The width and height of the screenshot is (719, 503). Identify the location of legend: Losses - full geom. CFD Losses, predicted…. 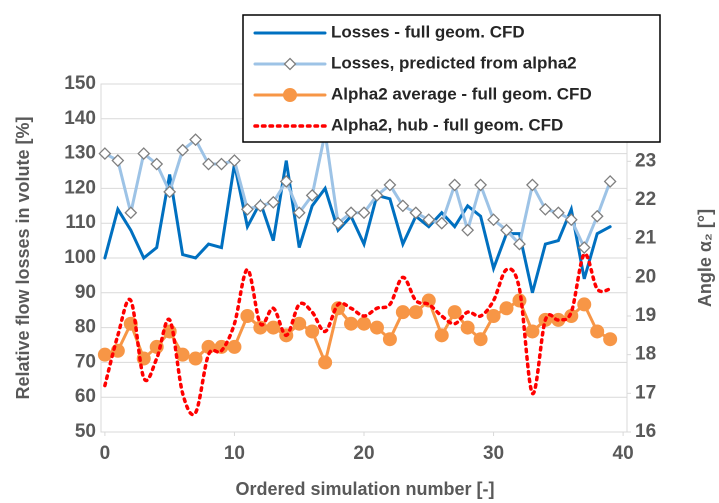
(451, 78).